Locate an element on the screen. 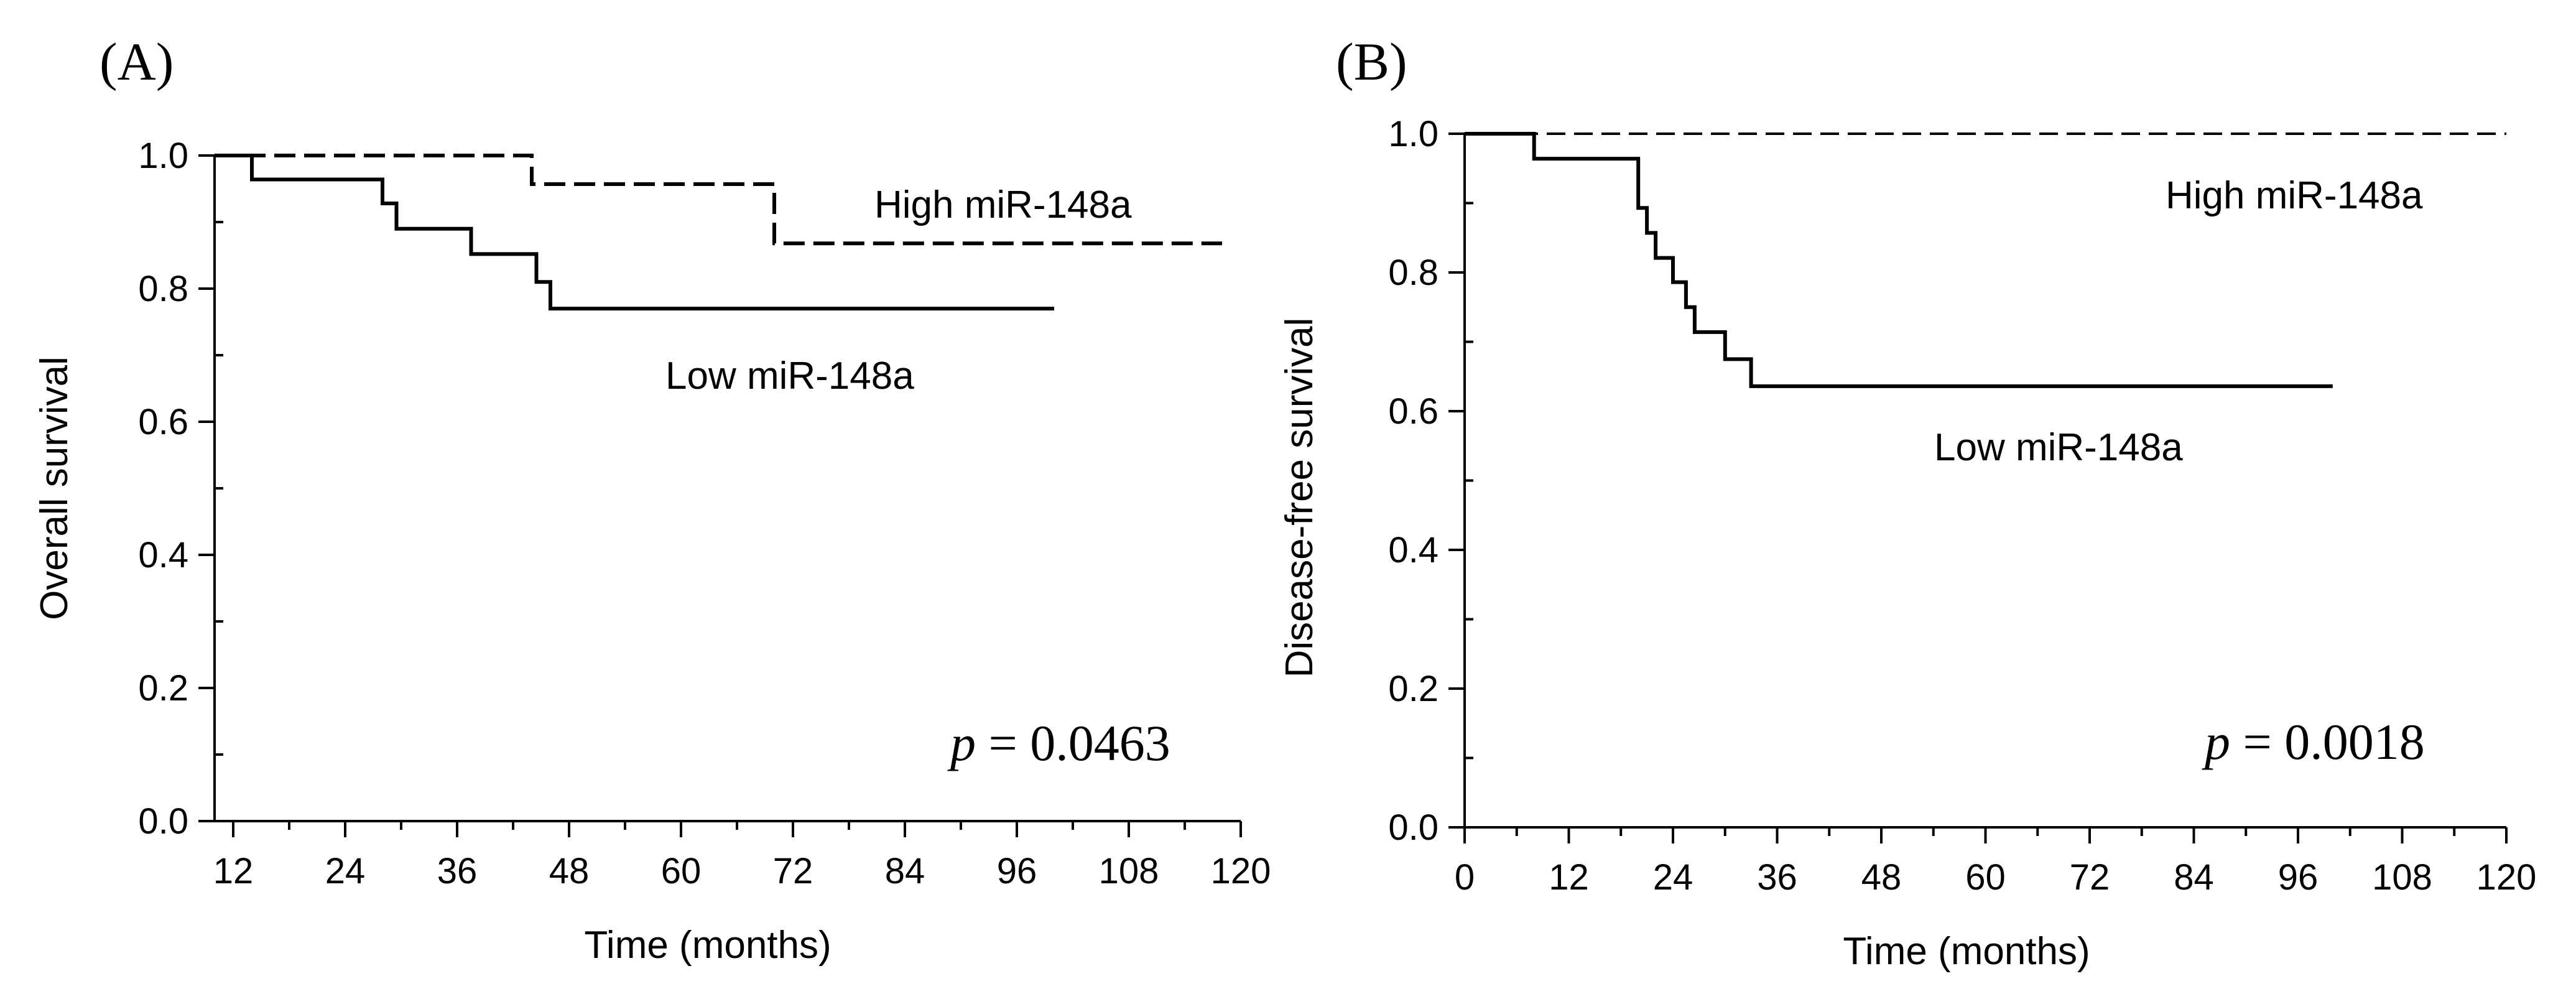 The image size is (2576, 999). panel-b-xtick-label: 120 is located at coordinates (2507, 877).